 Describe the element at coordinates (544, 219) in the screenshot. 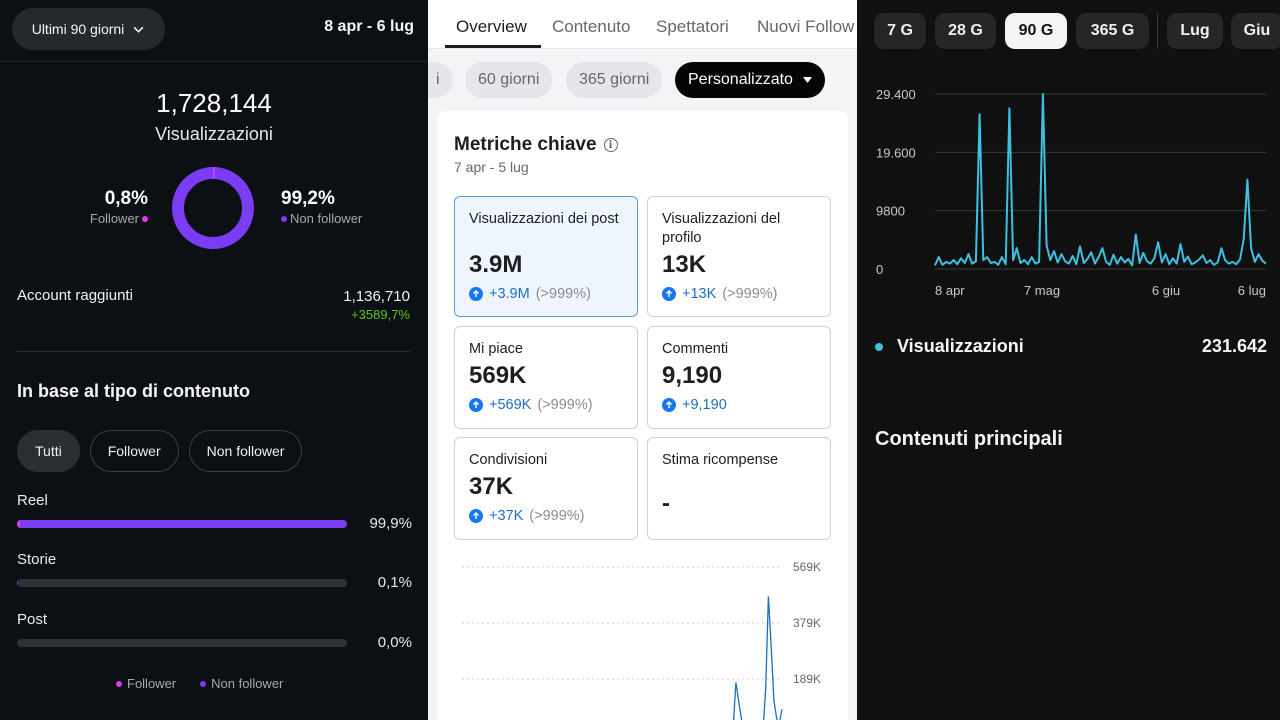

I see `metric-label: Visualizzazioni dei post` at that location.